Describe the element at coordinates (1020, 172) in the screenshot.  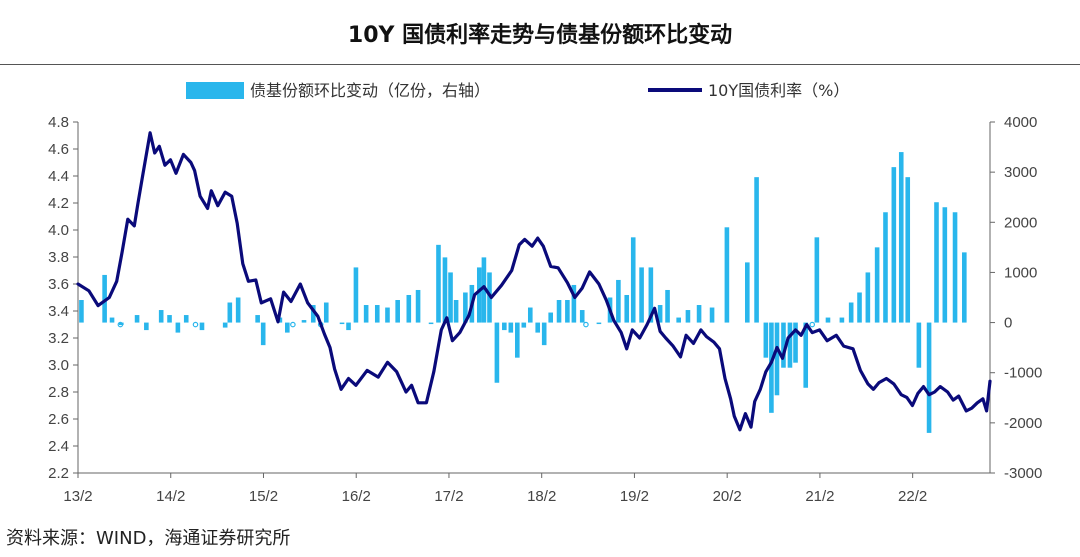
I see `right-tick-label: 3000` at that location.